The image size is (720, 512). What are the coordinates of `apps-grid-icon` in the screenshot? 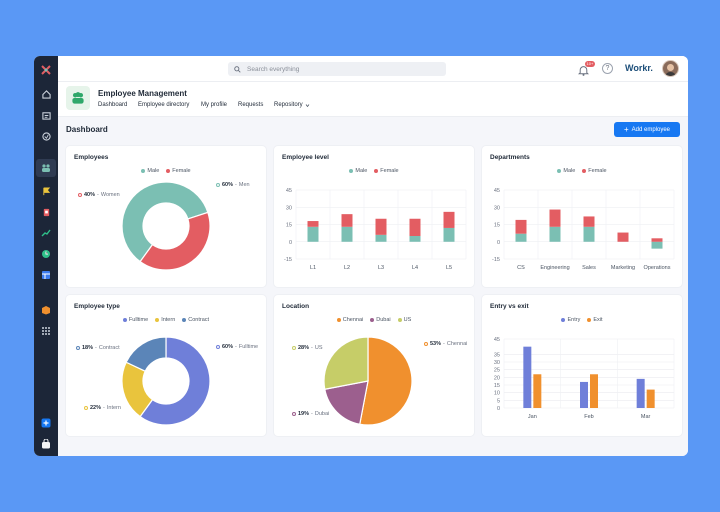 It's located at (46, 331).